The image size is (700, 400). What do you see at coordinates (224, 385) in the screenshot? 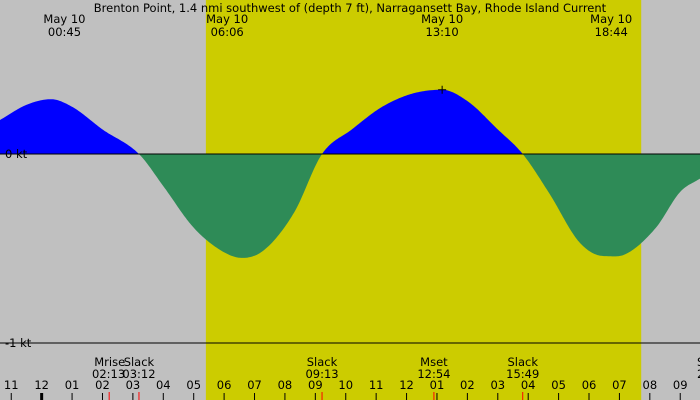
I see `hour-tick-label-7: 06` at bounding box center [224, 385].